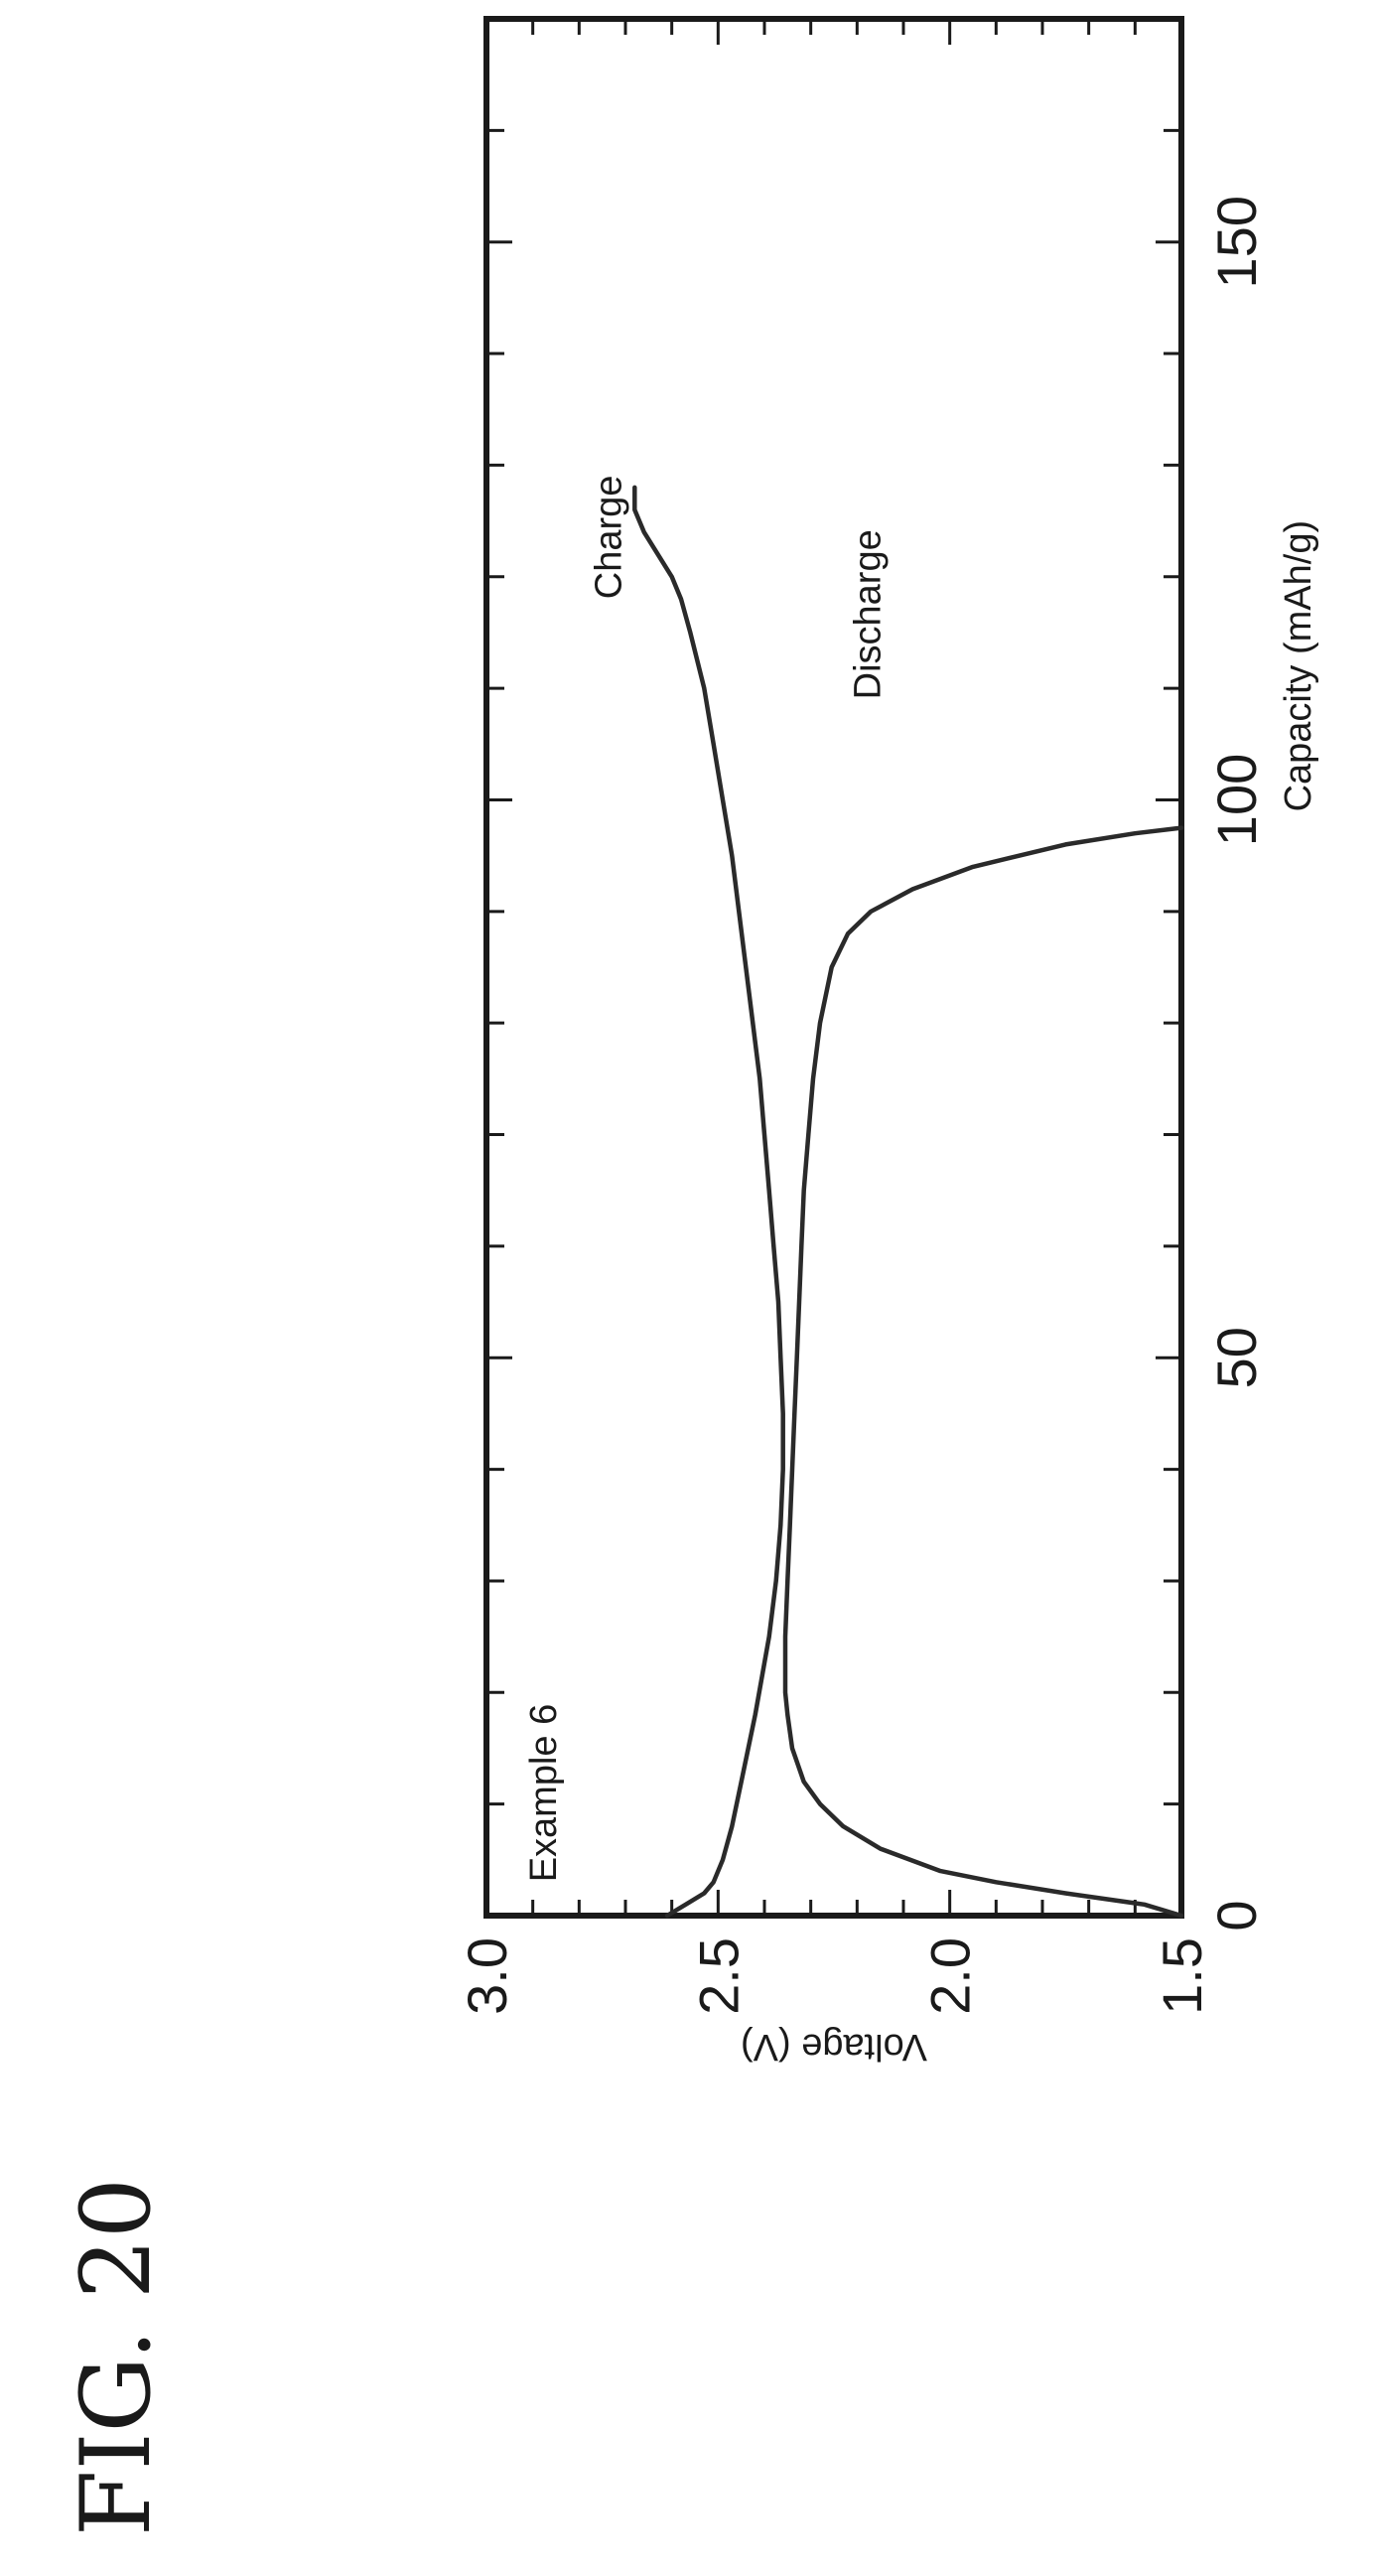 Image resolution: width=1374 pixels, height=2576 pixels. I want to click on y-tick-label: 2.5, so click(718, 1976).